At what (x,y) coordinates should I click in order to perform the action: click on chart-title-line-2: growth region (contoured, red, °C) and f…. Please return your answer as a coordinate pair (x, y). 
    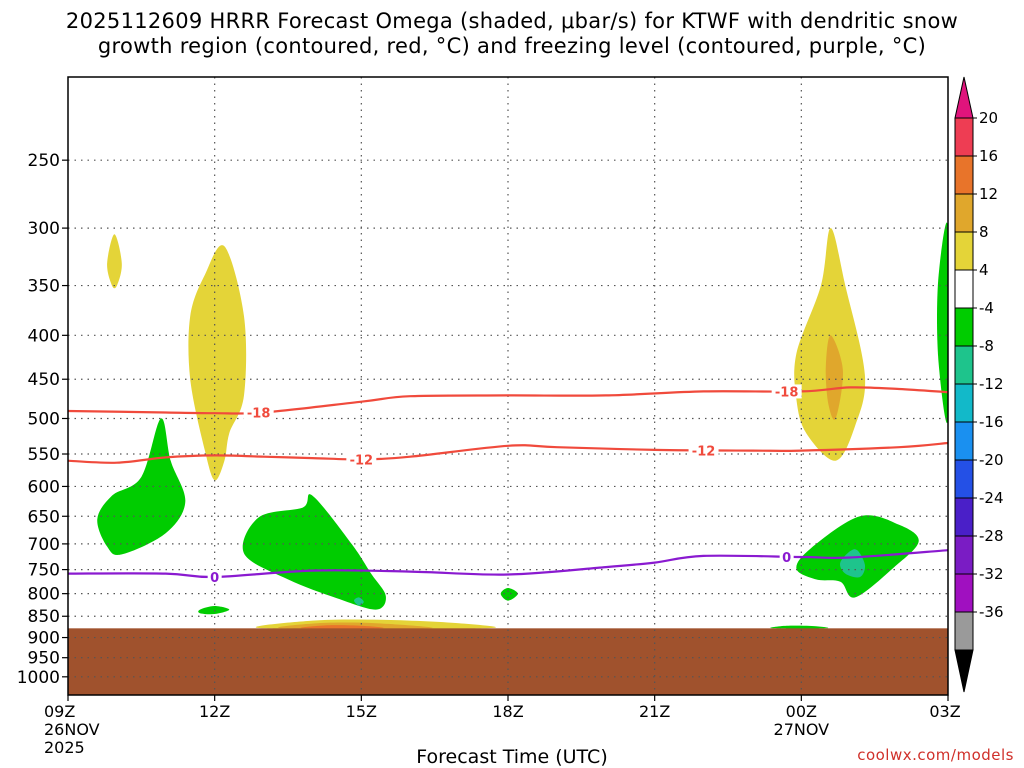
    Looking at the image, I should click on (512, 46).